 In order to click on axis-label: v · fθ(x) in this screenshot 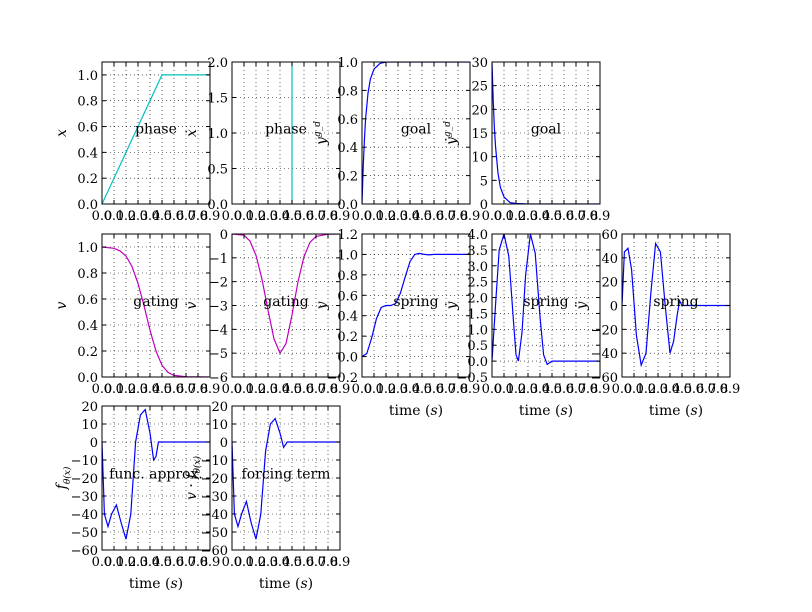, I will do `click(193, 478)`.